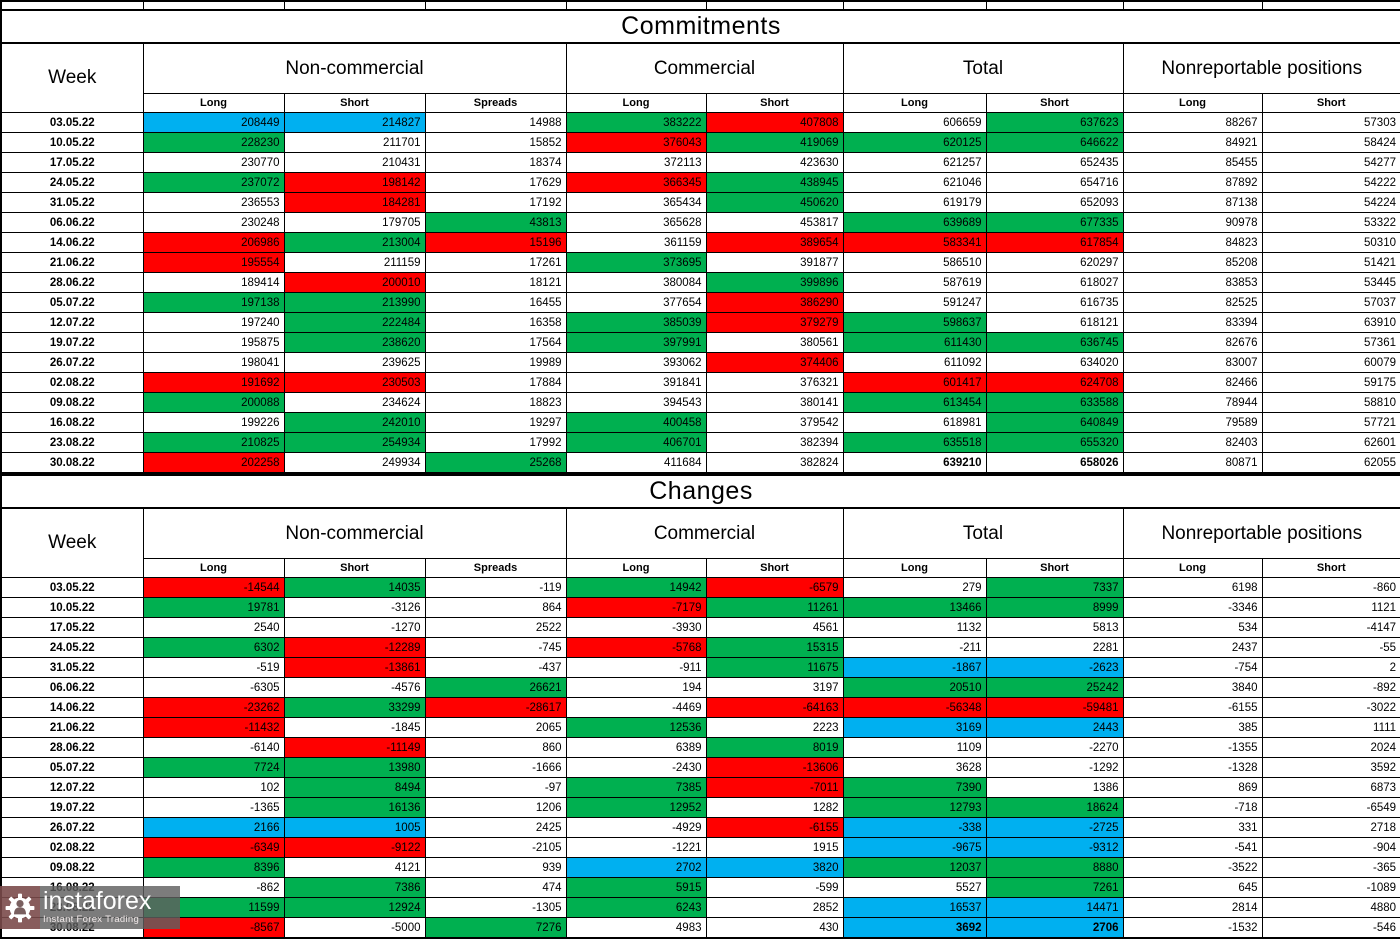 Image resolution: width=1400 pixels, height=939 pixels. I want to click on value-cell: 621046, so click(914, 182).